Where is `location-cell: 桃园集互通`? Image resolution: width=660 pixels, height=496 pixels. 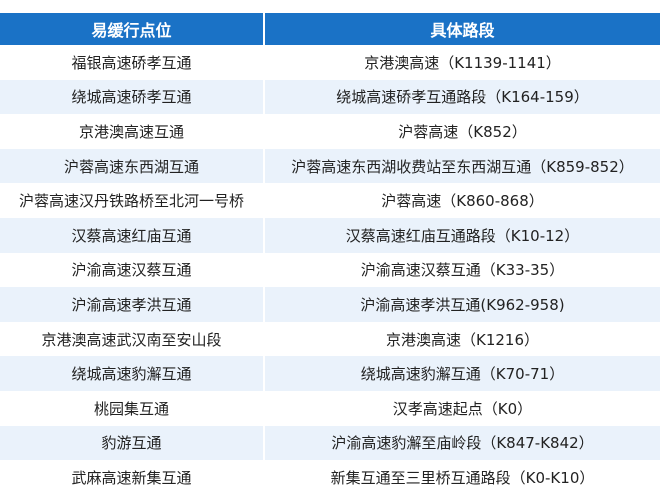
location-cell: 桃园集互通 is located at coordinates (131, 408).